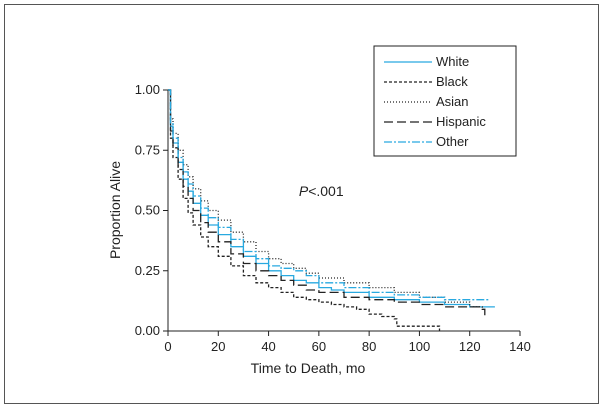 This screenshot has height=406, width=604. Describe the element at coordinates (147, 210) in the screenshot. I see `y-tick-label: 0.50` at that location.